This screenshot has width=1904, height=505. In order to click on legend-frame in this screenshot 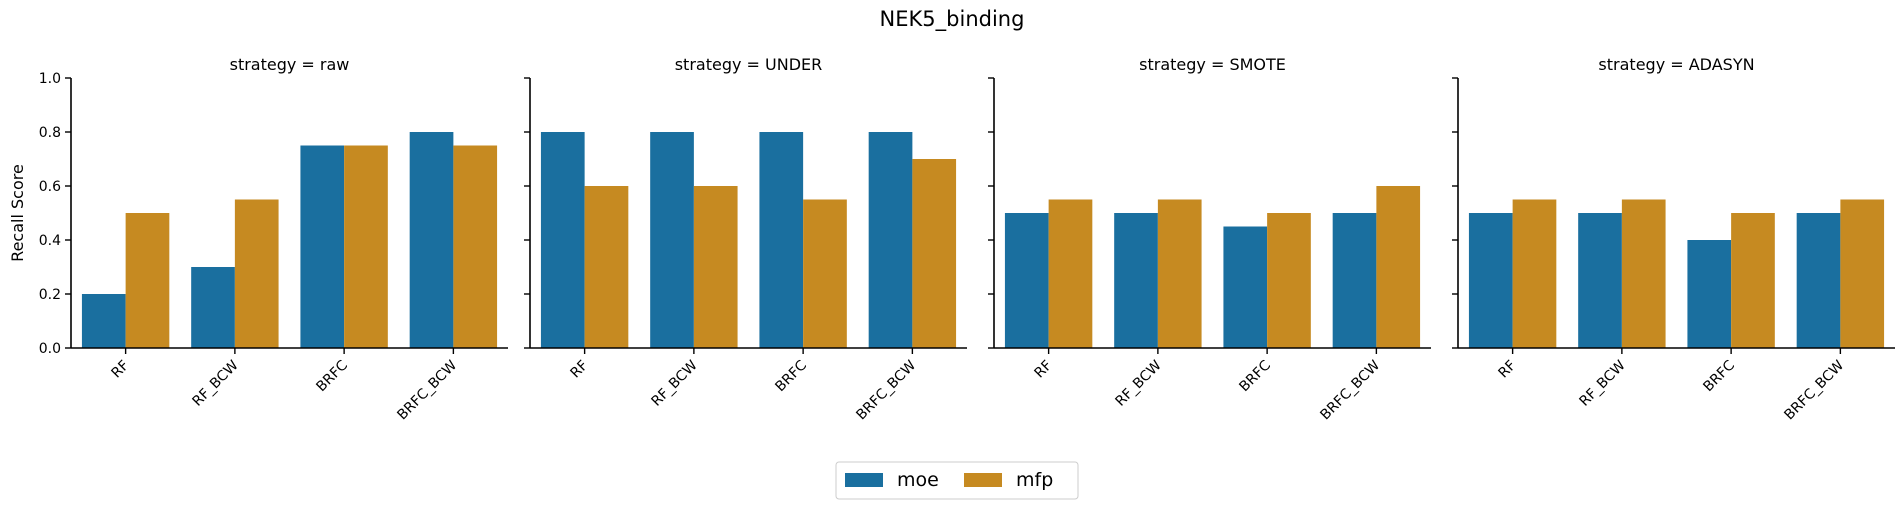, I will do `click(957, 480)`.